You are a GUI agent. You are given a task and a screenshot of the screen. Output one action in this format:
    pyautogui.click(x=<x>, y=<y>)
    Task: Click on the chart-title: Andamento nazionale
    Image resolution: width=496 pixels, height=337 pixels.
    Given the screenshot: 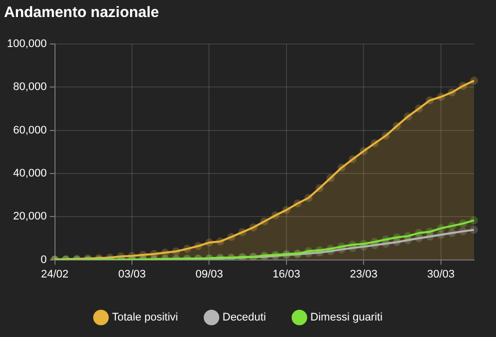 What is the action you would take?
    pyautogui.click(x=82, y=13)
    